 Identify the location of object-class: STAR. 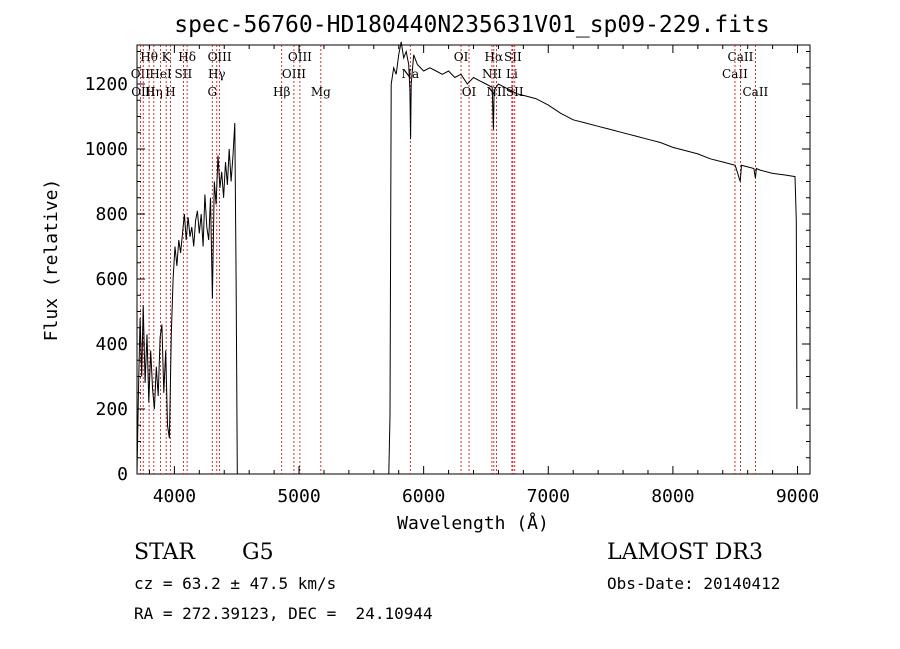
(164, 552).